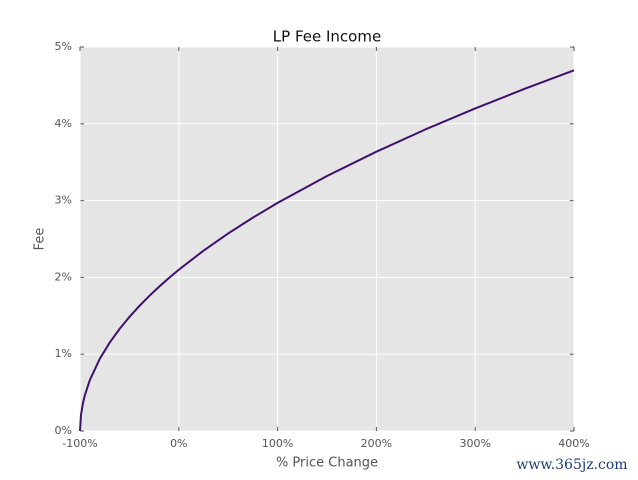 The width and height of the screenshot is (638, 480). I want to click on y-tick-label: 1%, so click(63, 353).